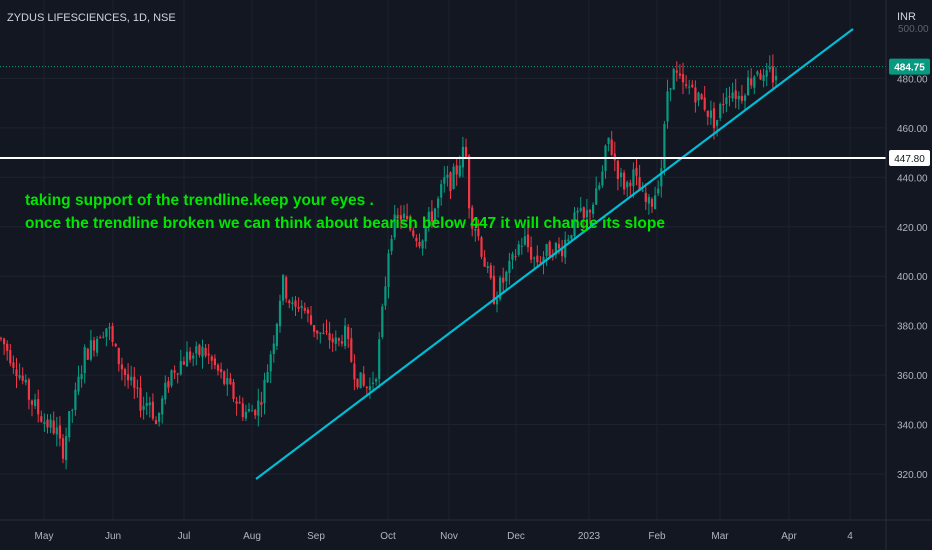 The height and width of the screenshot is (550, 932). Describe the element at coordinates (113, 536) in the screenshot. I see `x-tick-label: Jun` at that location.